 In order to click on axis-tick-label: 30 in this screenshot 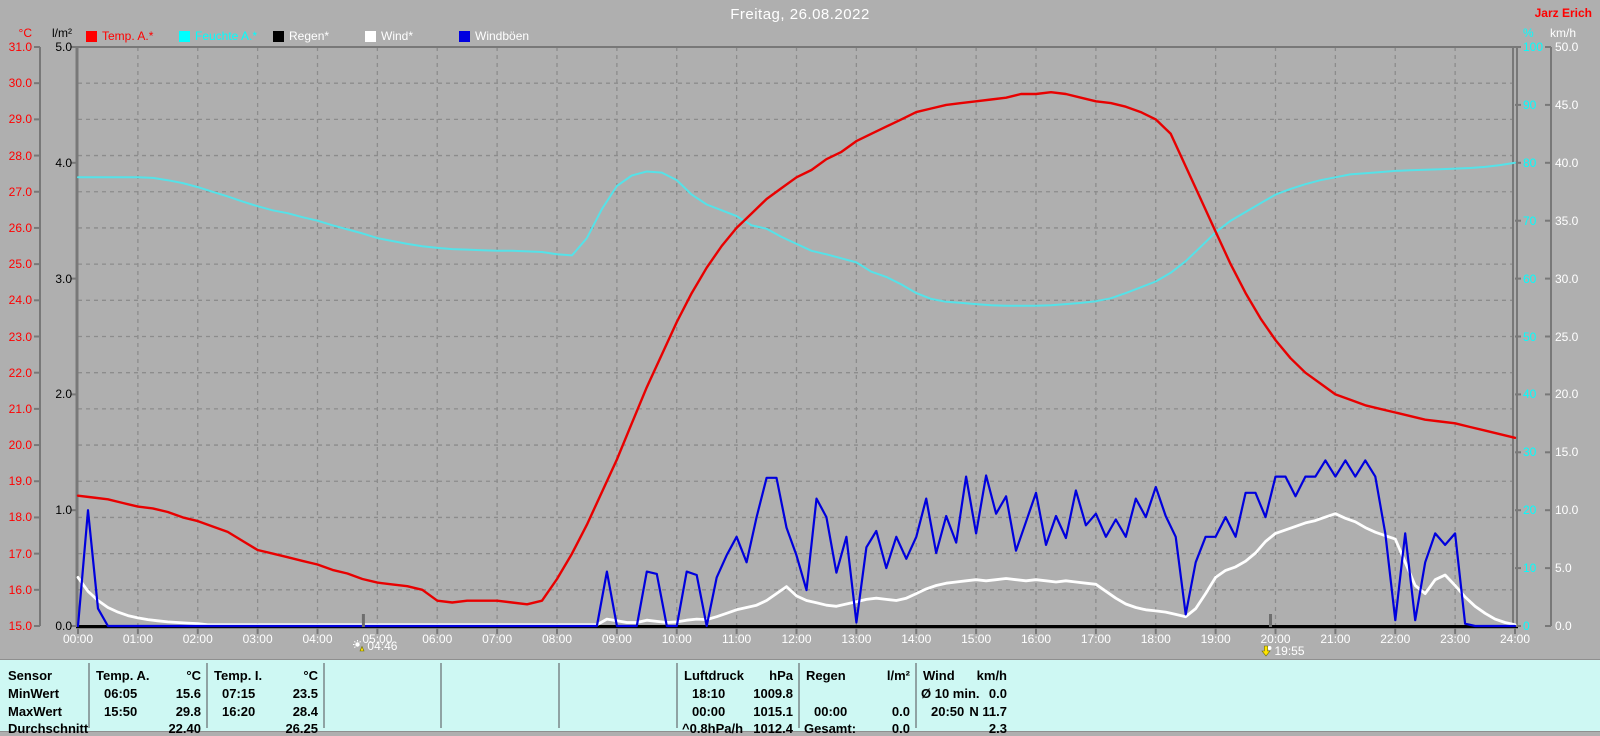, I will do `click(1530, 452)`.